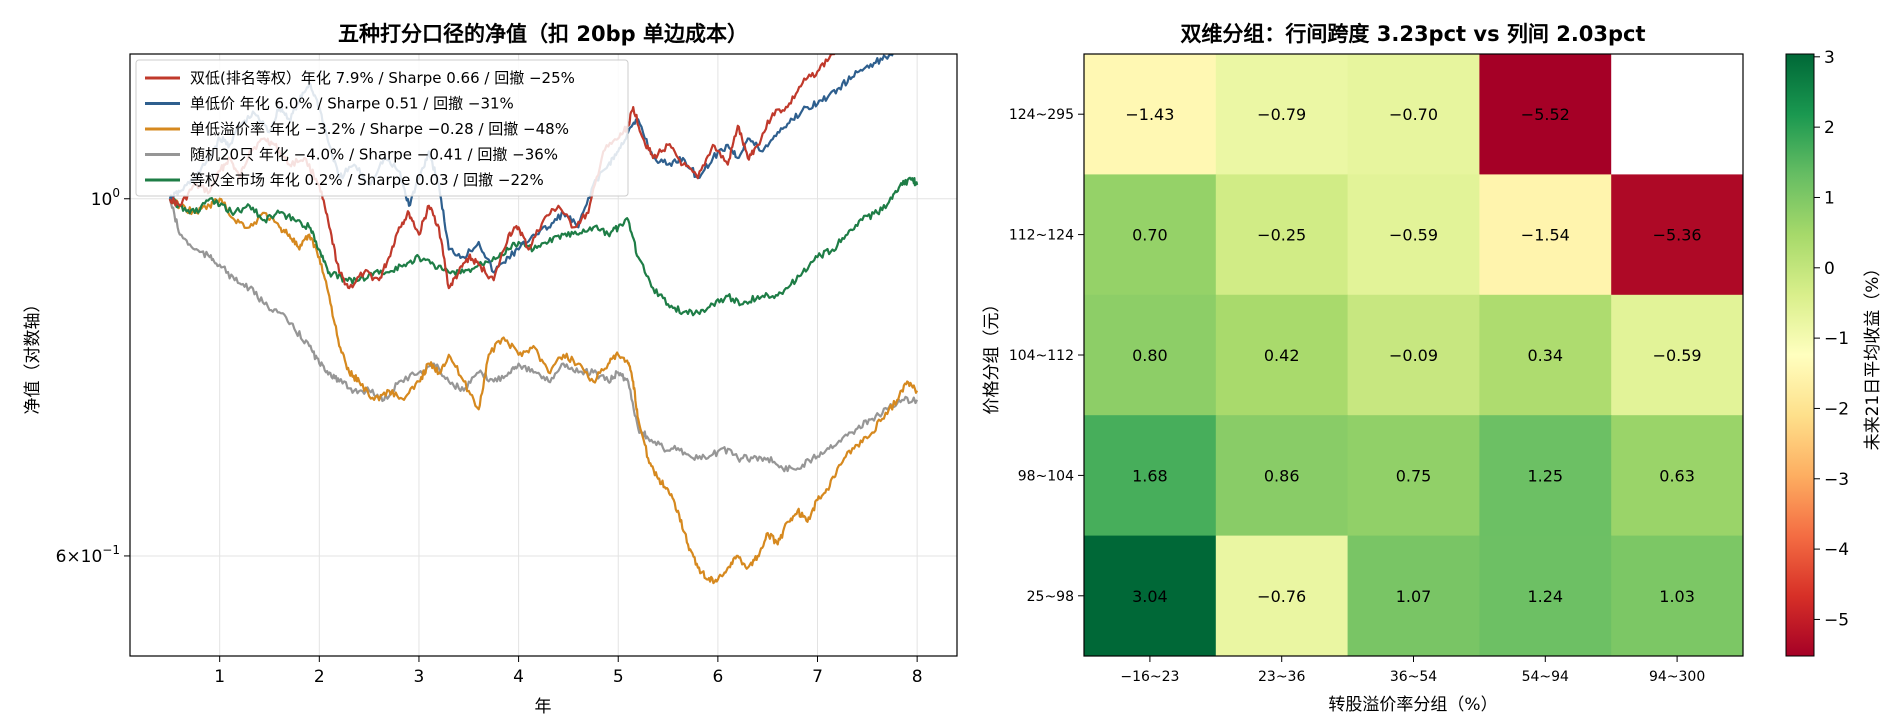 Image resolution: width=1904 pixels, height=728 pixels. What do you see at coordinates (717, 677) in the screenshot?
I see `x-tick-label: 6` at bounding box center [717, 677].